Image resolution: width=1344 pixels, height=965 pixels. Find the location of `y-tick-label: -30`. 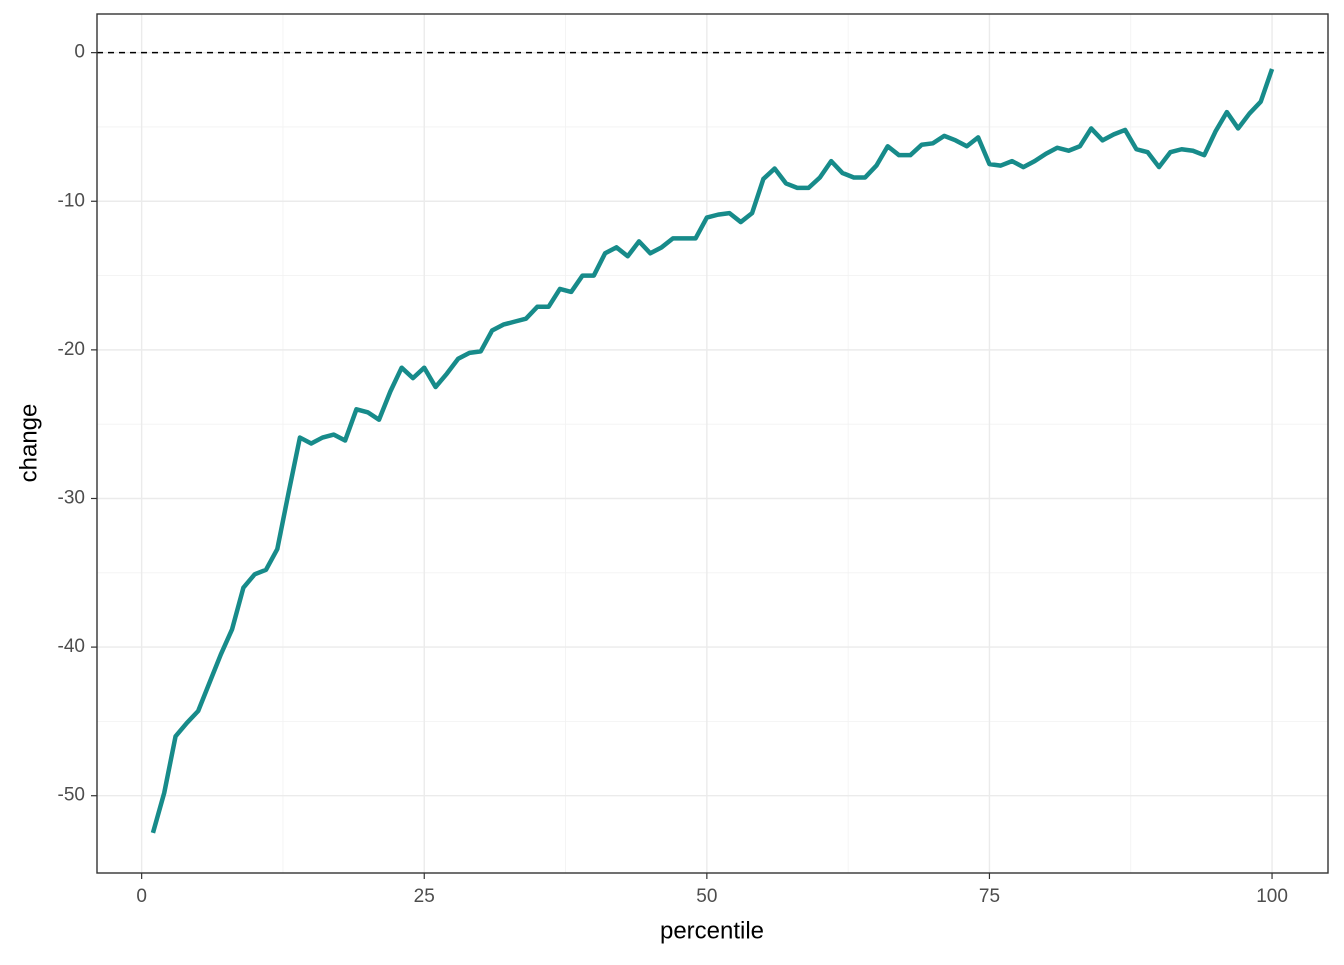

y-tick-label: -30 is located at coordinates (71, 498).